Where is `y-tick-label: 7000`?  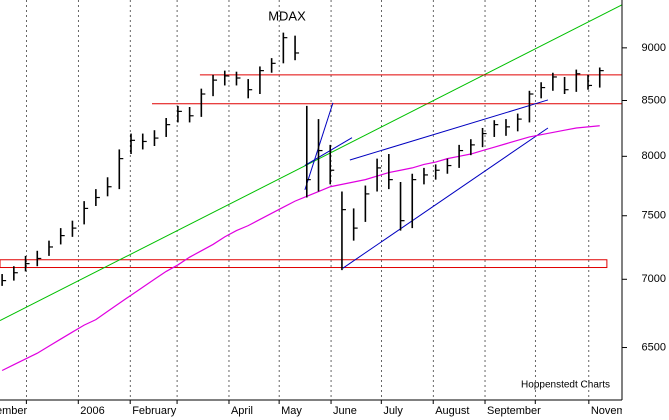
y-tick-label: 7000 is located at coordinates (654, 279).